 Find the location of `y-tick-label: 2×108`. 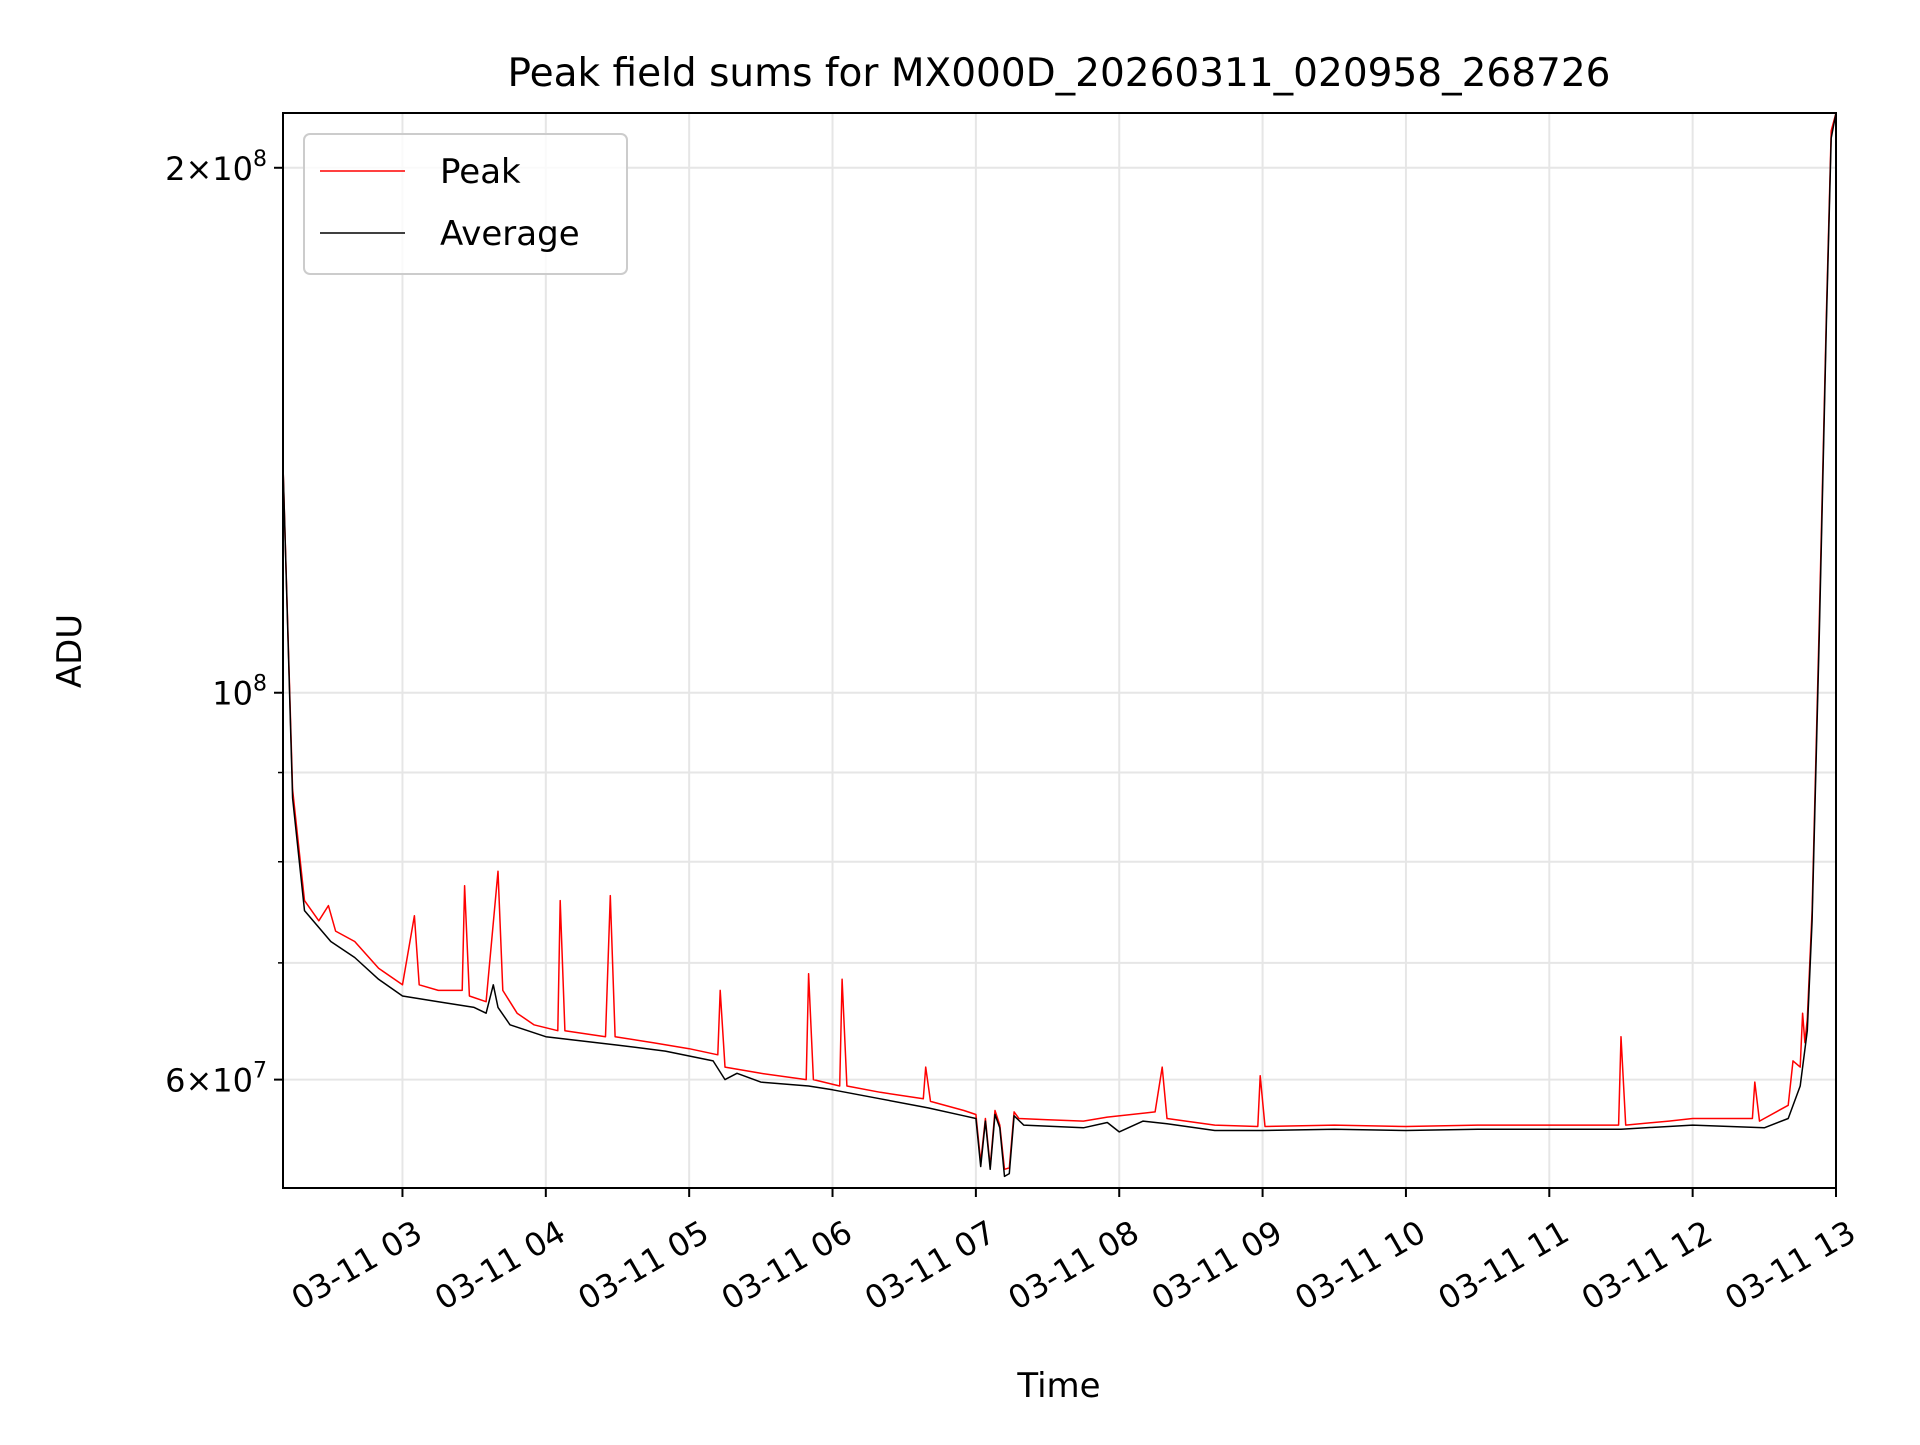

y-tick-label: 2×108 is located at coordinates (216, 167).